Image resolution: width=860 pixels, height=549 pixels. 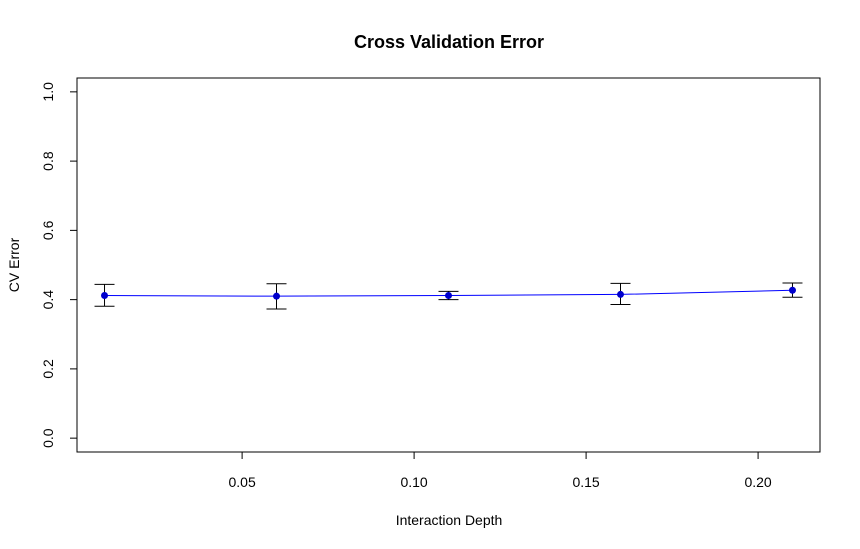 What do you see at coordinates (48, 369) in the screenshot?
I see `y-tick-label: 0.2` at bounding box center [48, 369].